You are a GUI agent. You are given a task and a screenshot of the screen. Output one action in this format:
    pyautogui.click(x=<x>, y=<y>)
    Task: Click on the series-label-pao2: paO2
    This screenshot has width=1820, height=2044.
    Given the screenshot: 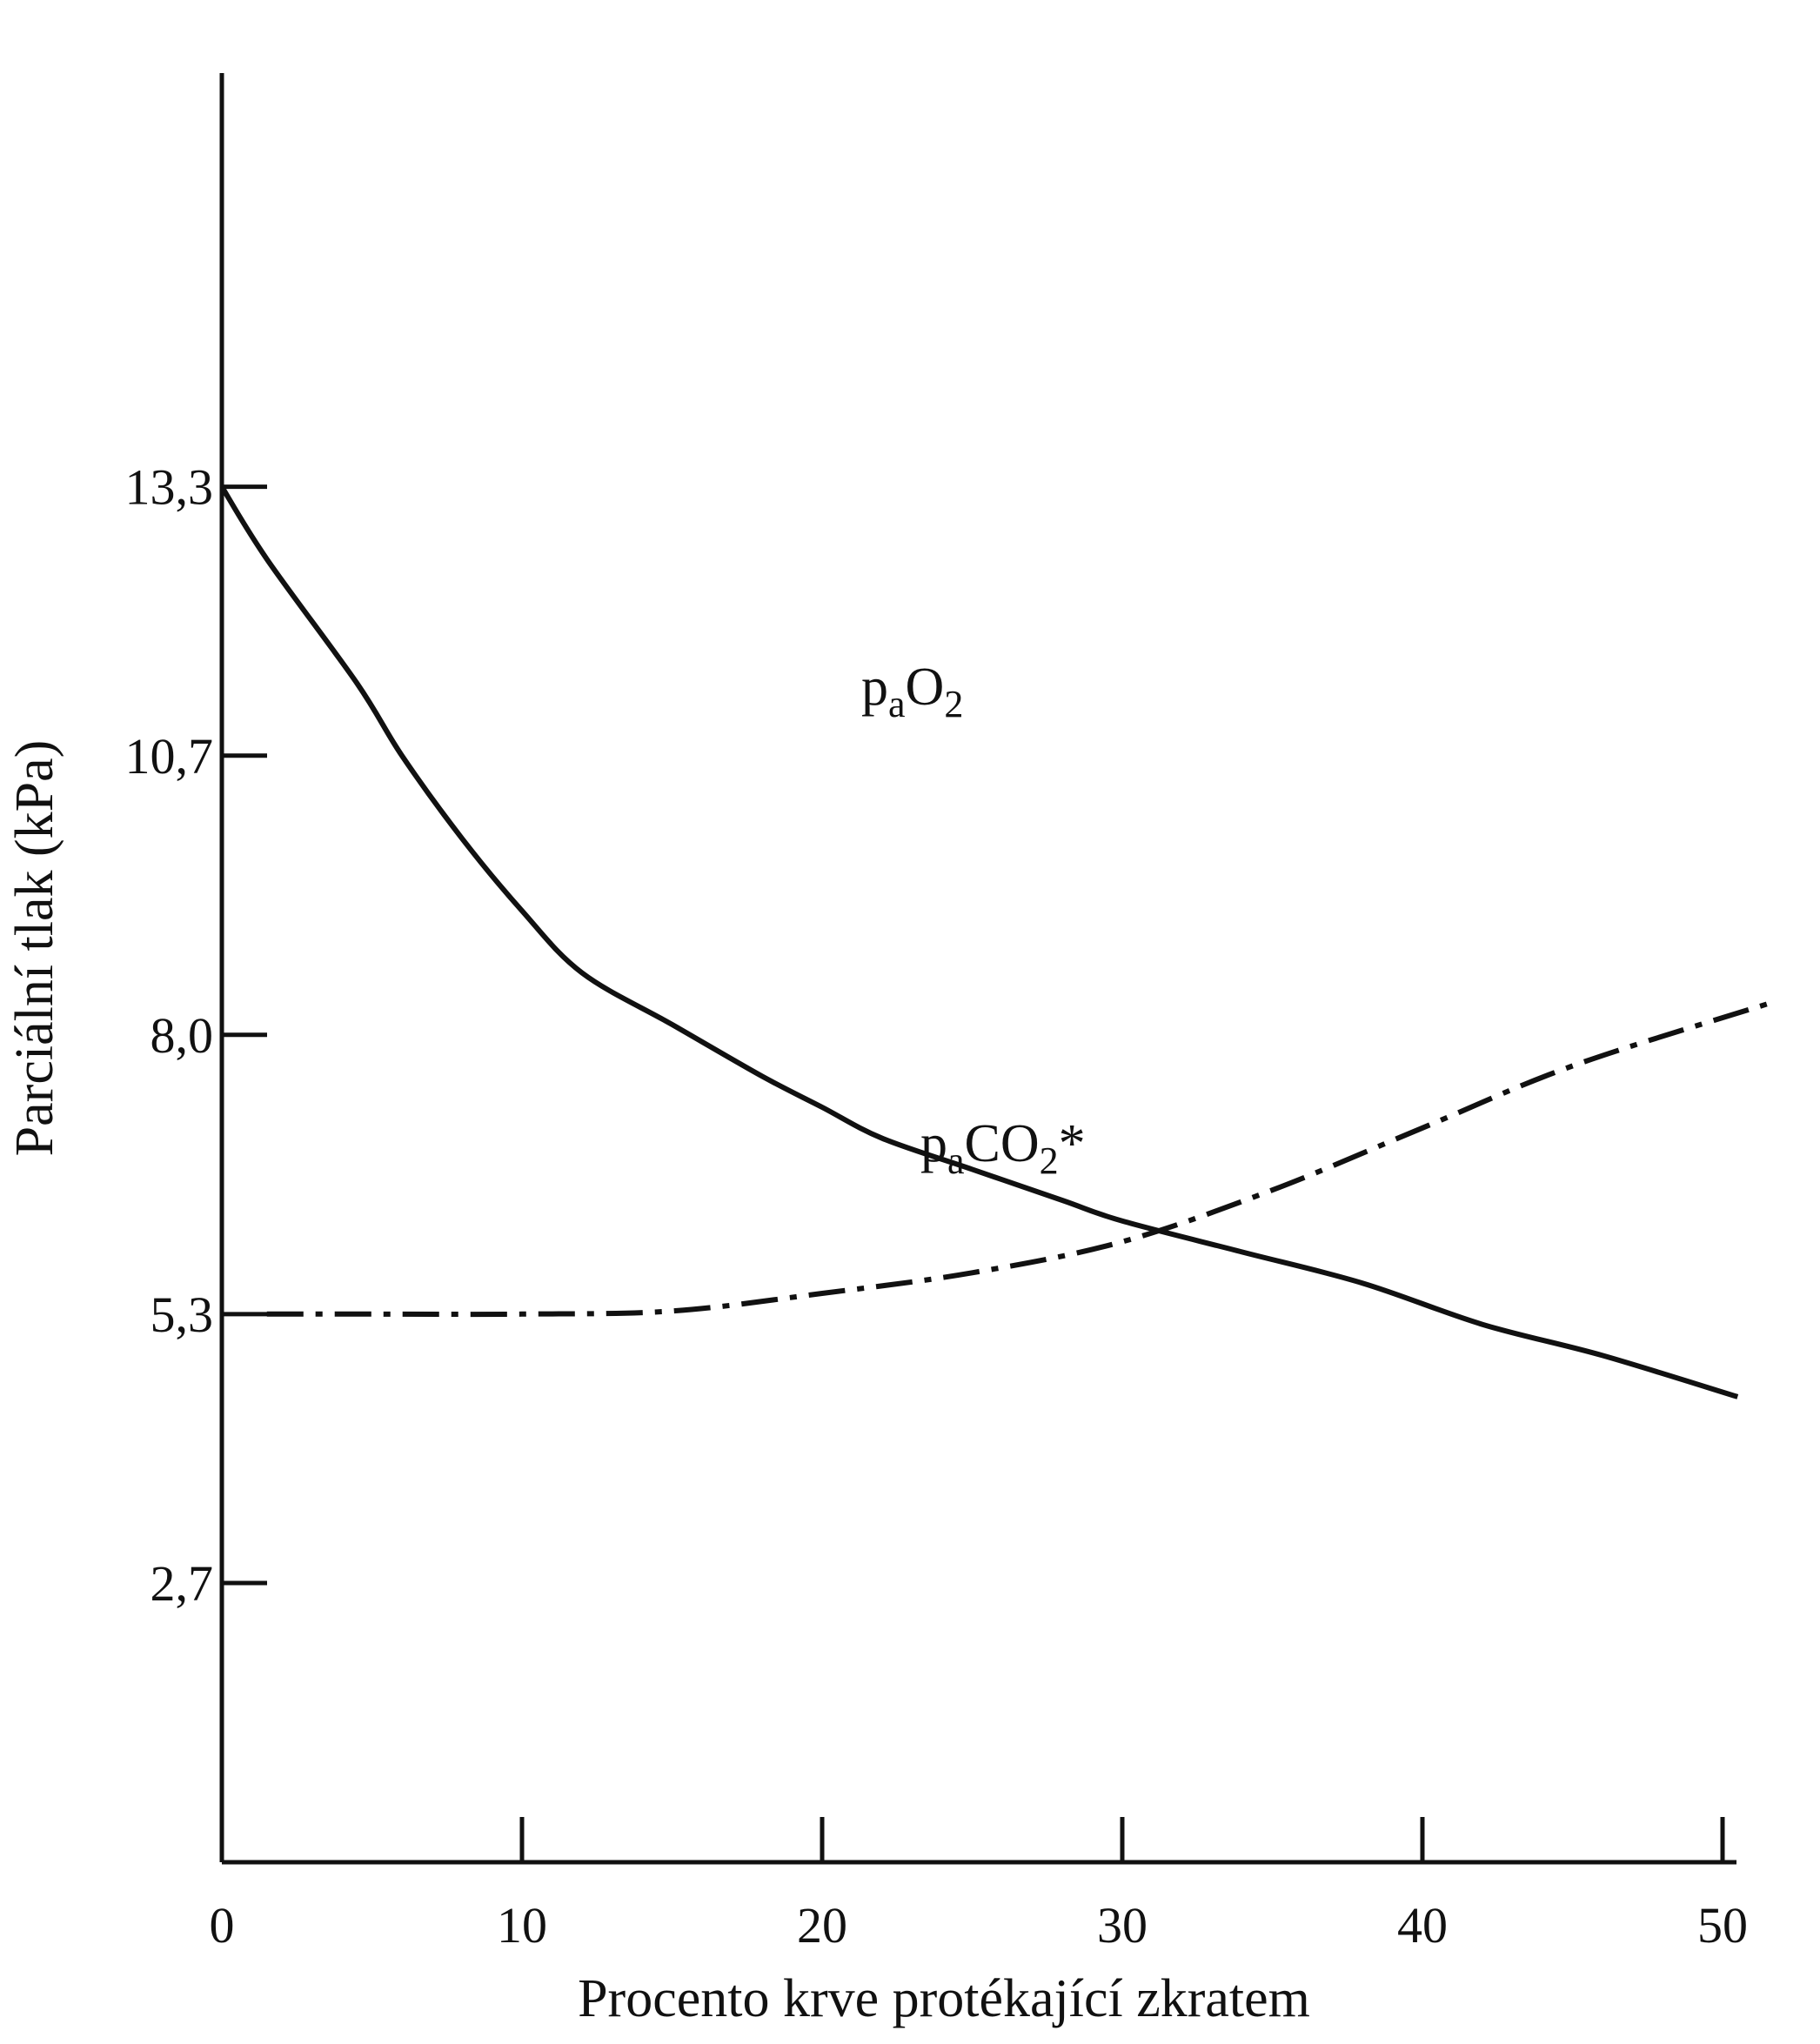 What is the action you would take?
    pyautogui.click(x=912, y=691)
    